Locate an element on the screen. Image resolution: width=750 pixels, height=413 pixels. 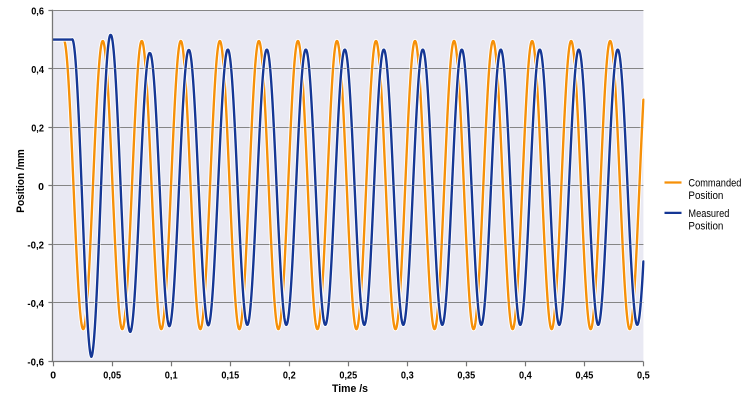
svg-text: 0,35 is located at coordinates (466, 375).